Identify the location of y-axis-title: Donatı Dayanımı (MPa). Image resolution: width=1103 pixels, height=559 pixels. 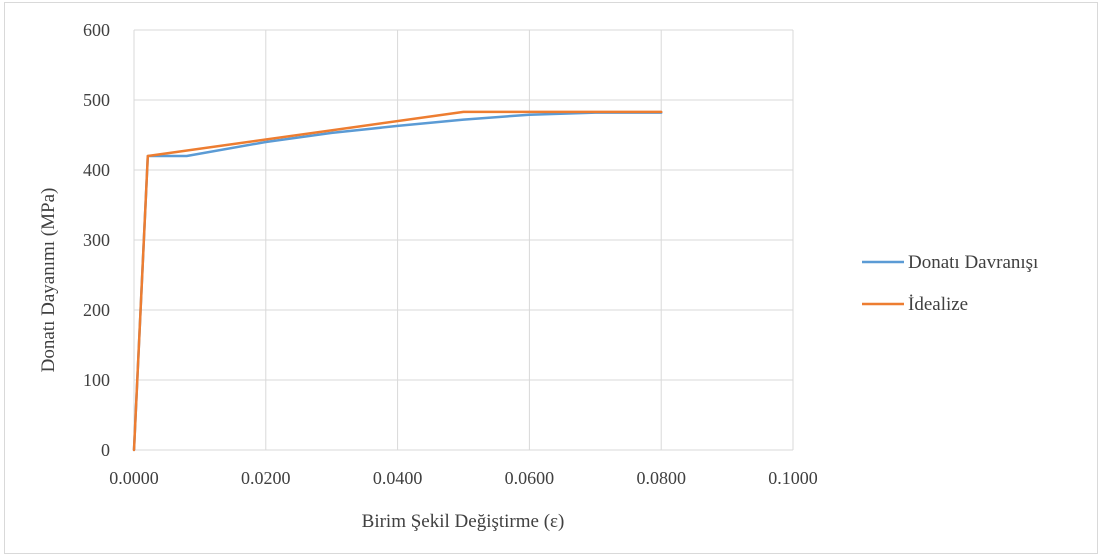
(48, 280).